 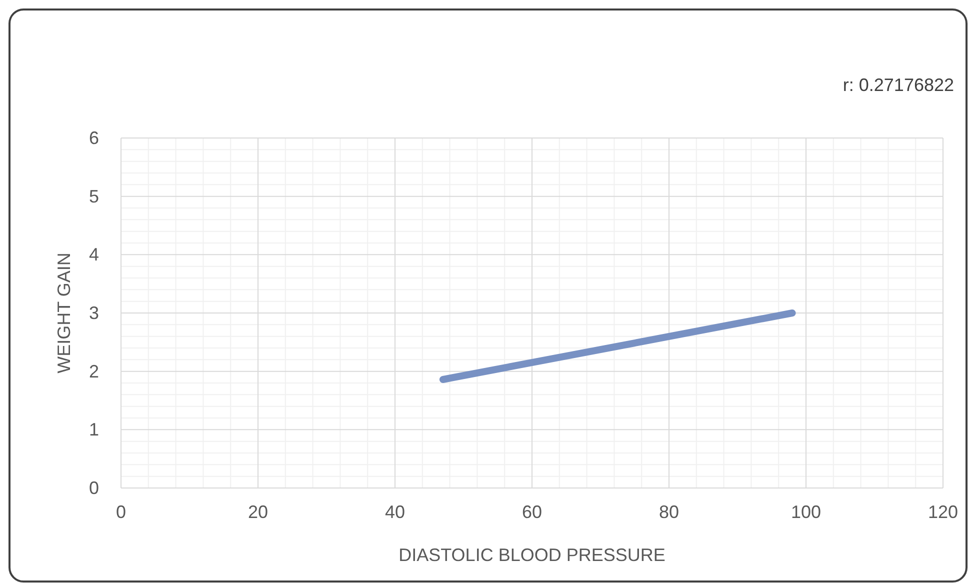 I want to click on x-tick-label: 20, so click(x=258, y=512).